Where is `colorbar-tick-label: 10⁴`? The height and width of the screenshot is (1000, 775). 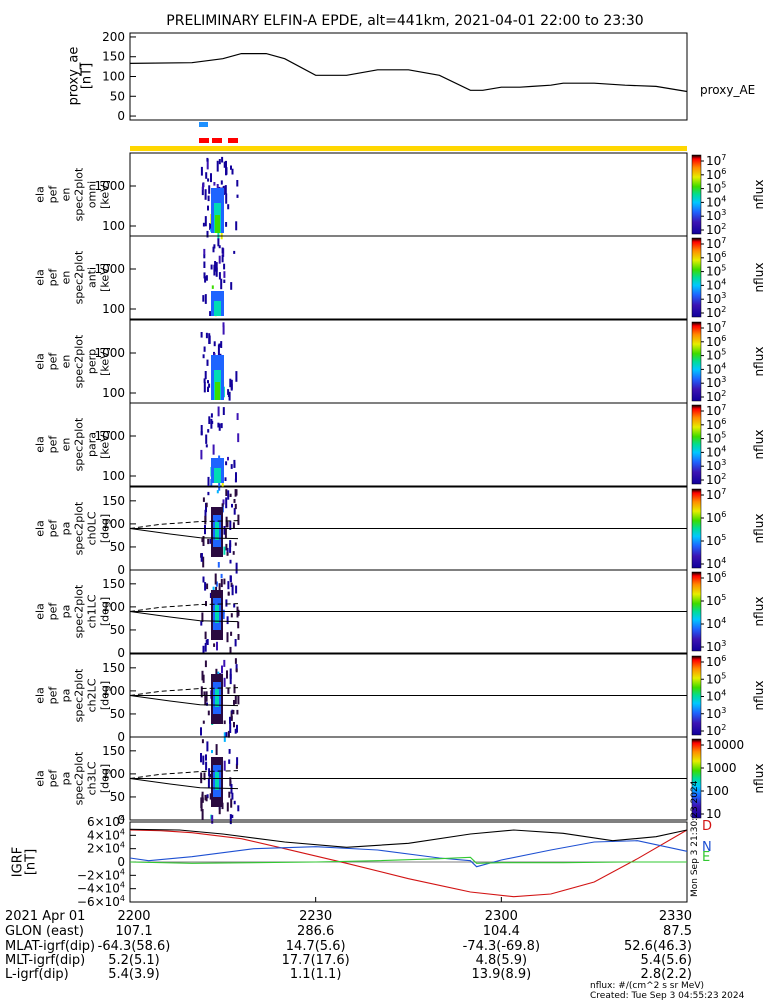 colorbar-tick-label: 10⁴ is located at coordinates (716, 284).